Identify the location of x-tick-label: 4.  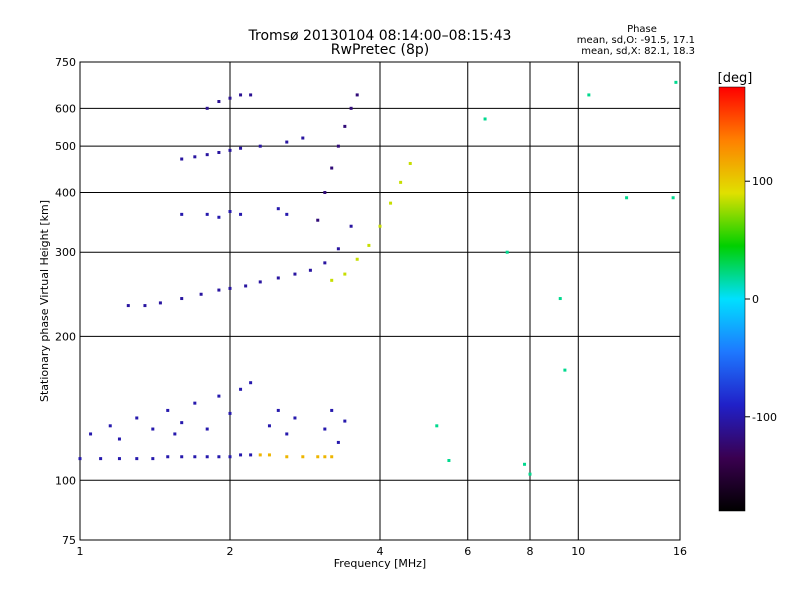
(380, 551).